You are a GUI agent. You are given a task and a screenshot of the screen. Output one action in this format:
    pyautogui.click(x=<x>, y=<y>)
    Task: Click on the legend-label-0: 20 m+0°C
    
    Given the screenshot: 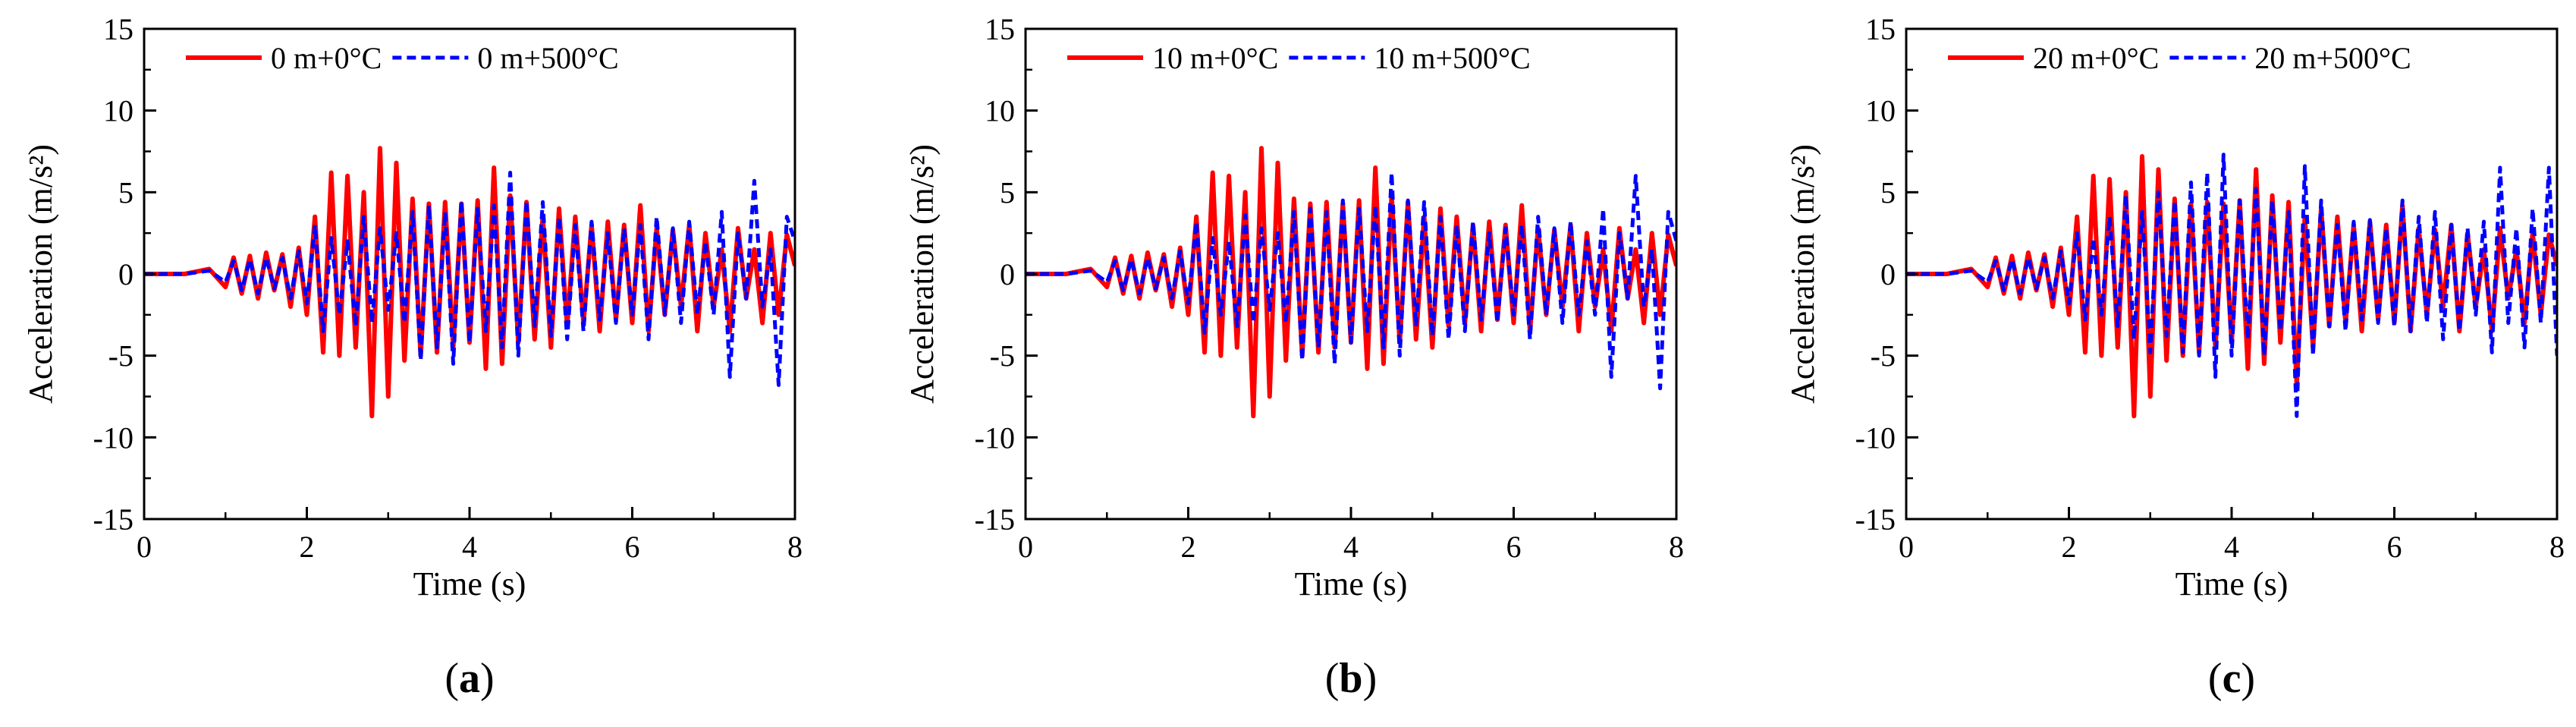 What is the action you would take?
    pyautogui.click(x=2096, y=58)
    